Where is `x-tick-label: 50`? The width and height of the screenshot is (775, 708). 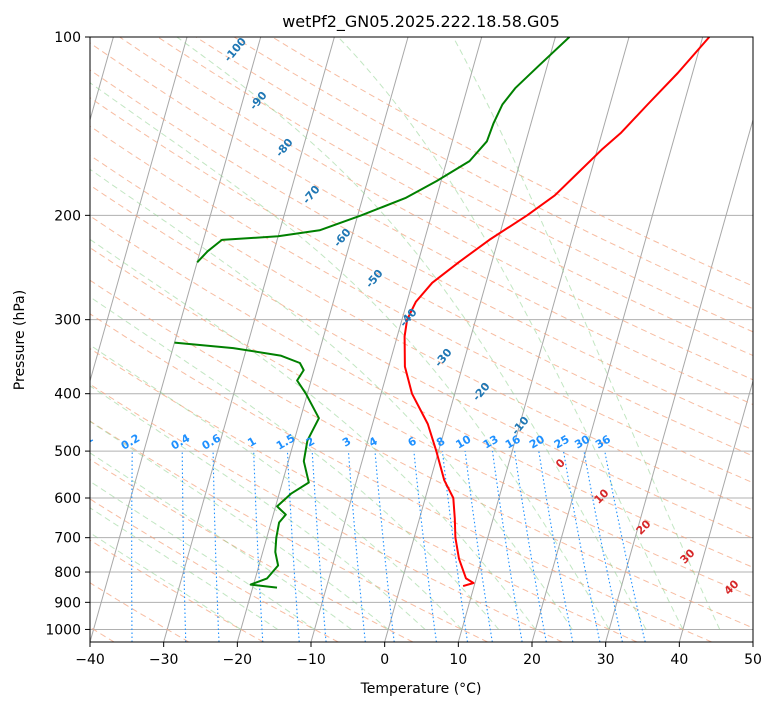
x-tick-label: 50 is located at coordinates (753, 660).